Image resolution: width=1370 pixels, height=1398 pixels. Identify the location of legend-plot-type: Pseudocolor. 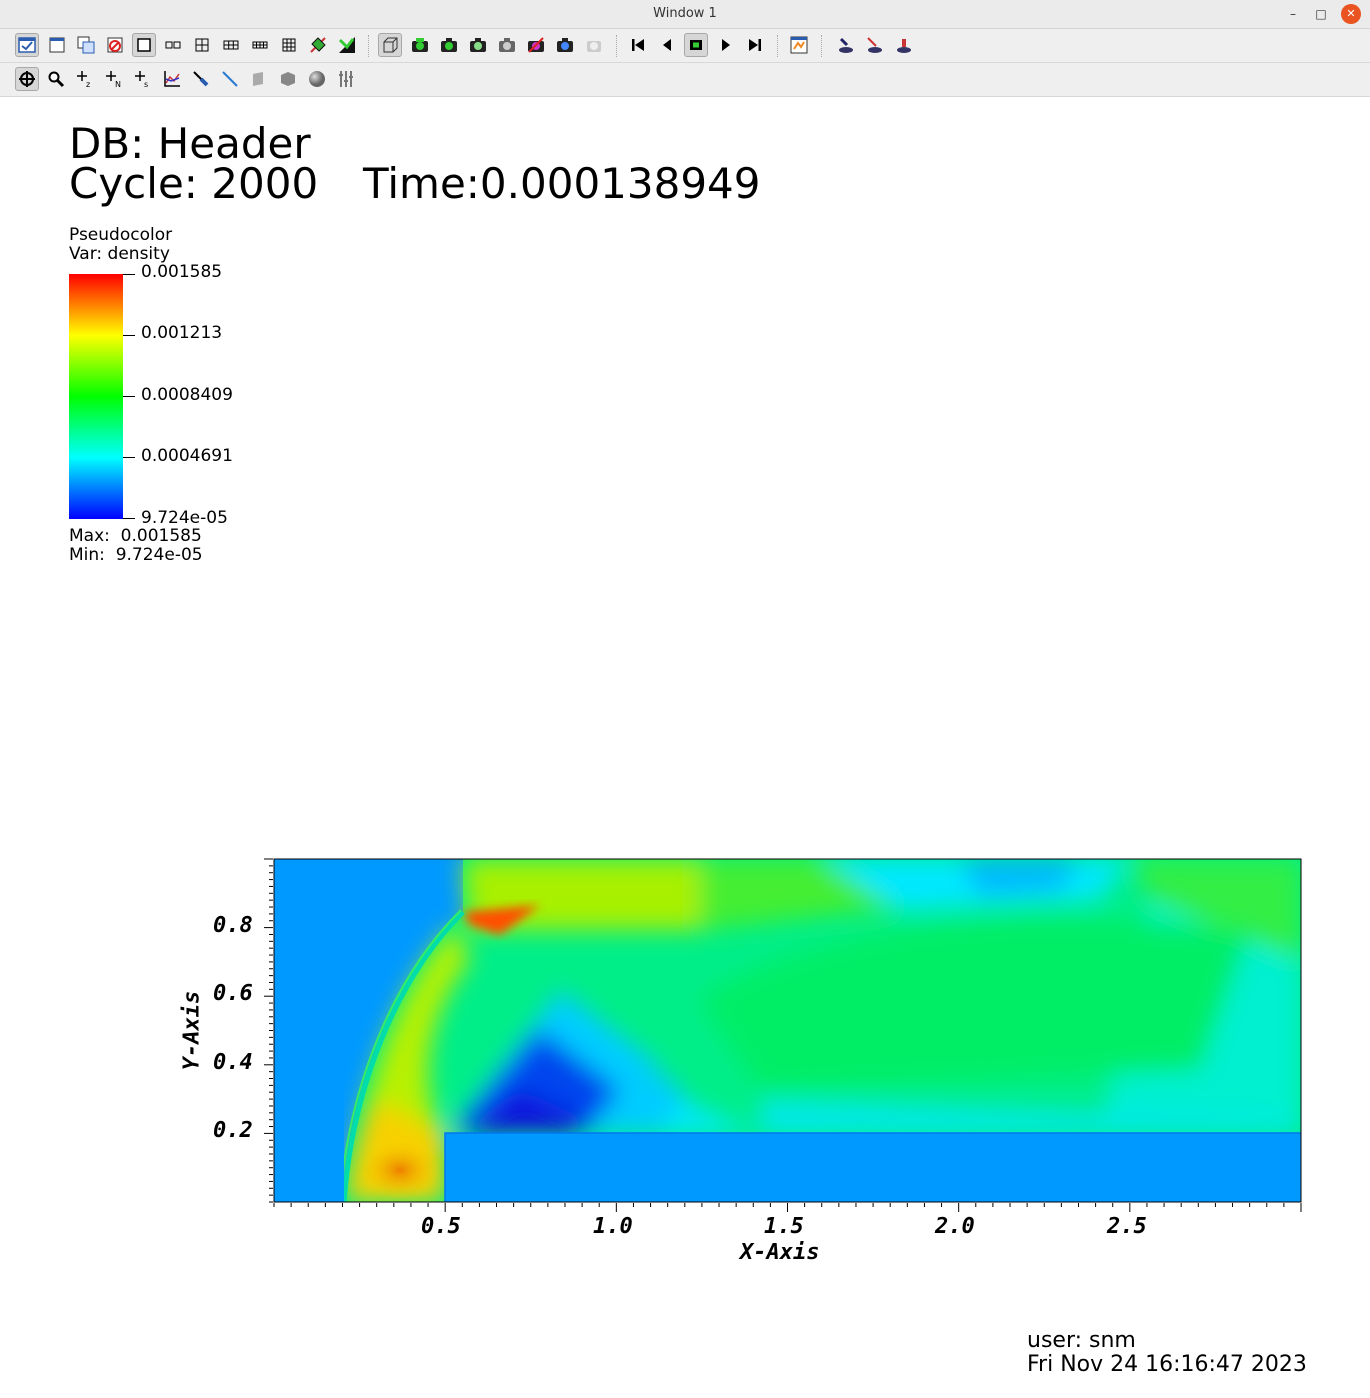
(121, 235).